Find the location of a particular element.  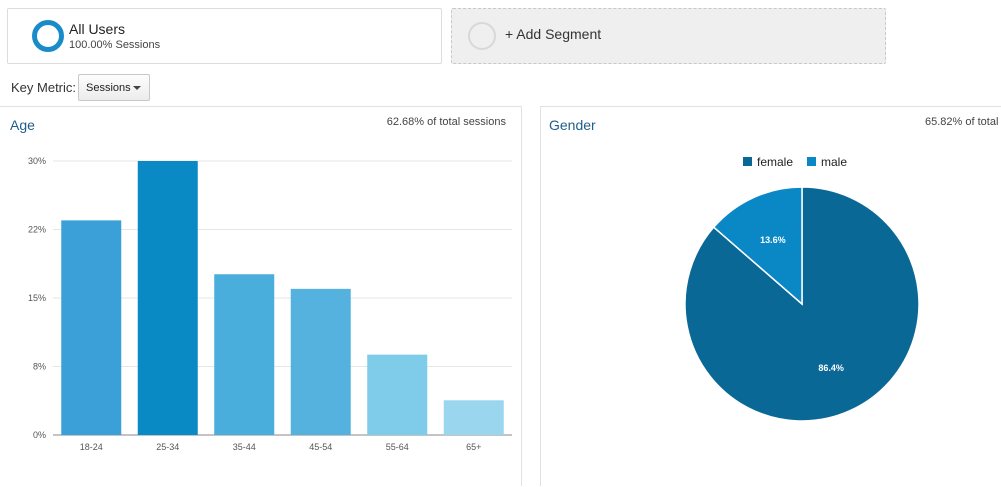

age-panel-title: Age is located at coordinates (22, 125).